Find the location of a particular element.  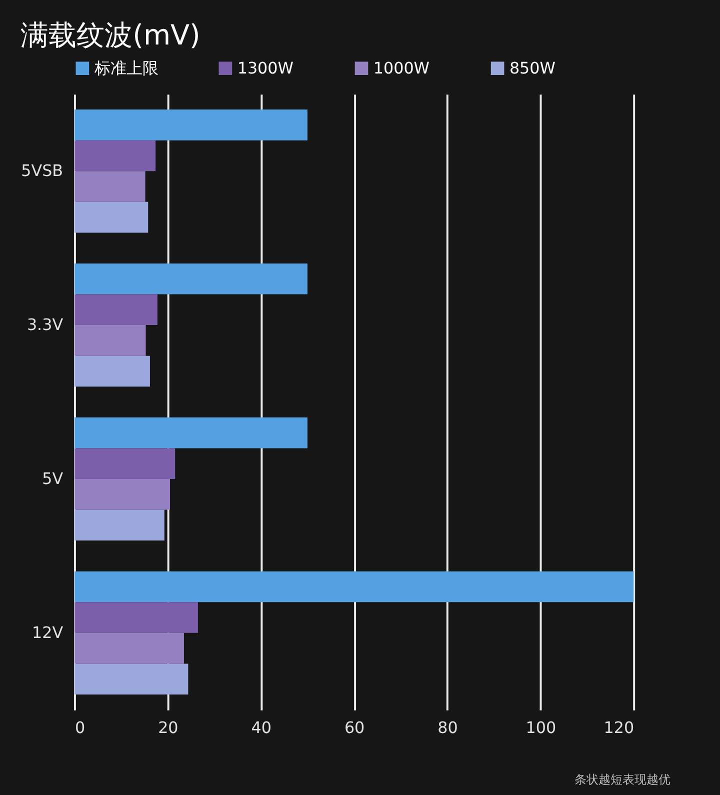

legend-label: 标准上限 is located at coordinates (125, 68).